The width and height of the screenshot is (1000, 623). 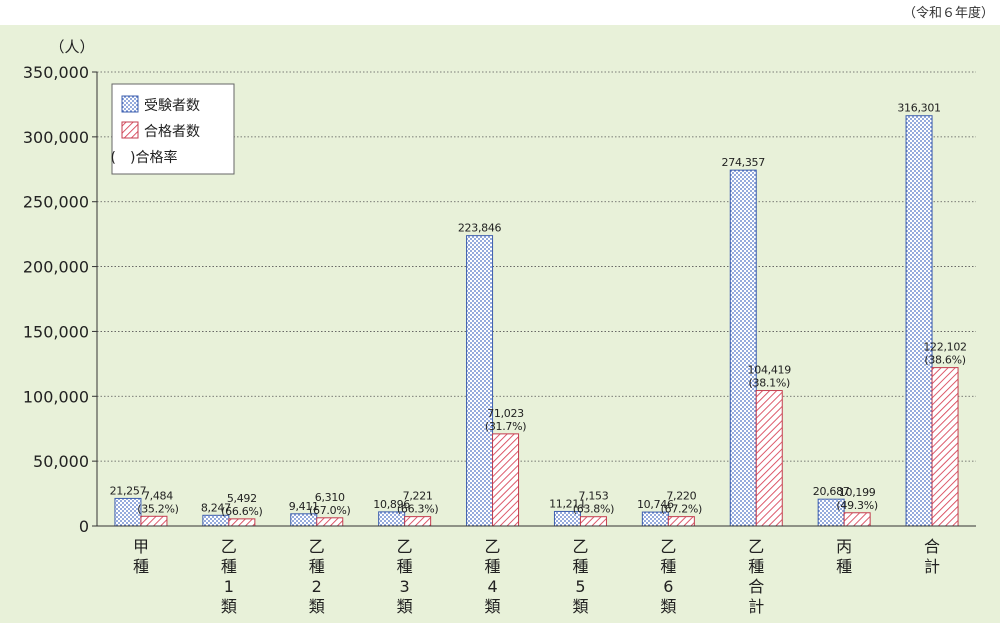 I want to click on label-examinees: 316,301, so click(x=918, y=108).